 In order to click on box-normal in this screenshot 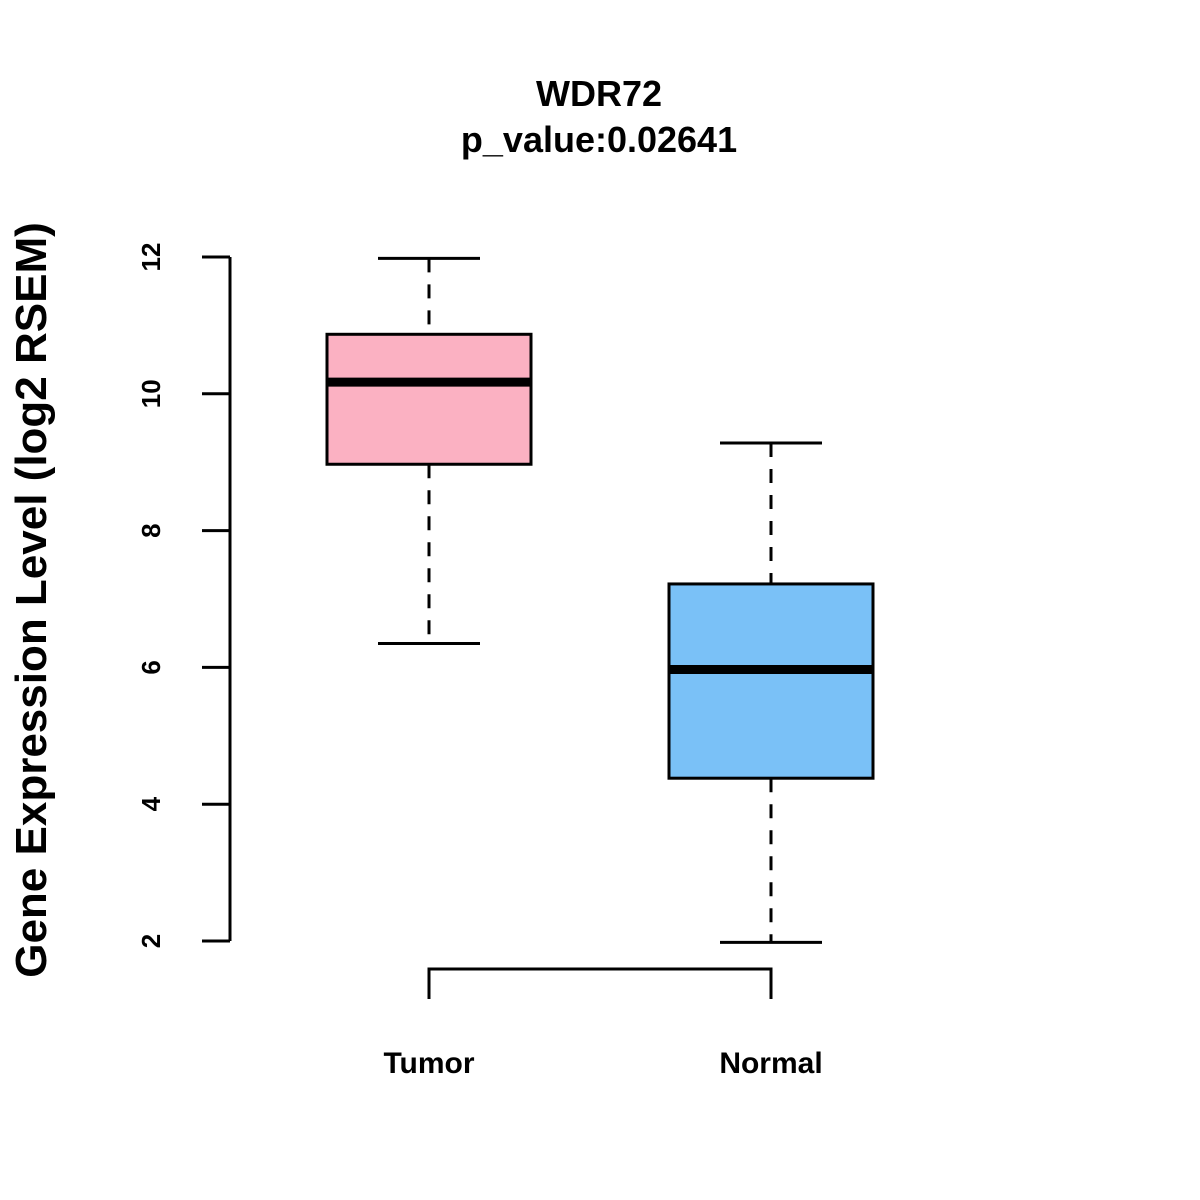, I will do `click(771, 692)`.